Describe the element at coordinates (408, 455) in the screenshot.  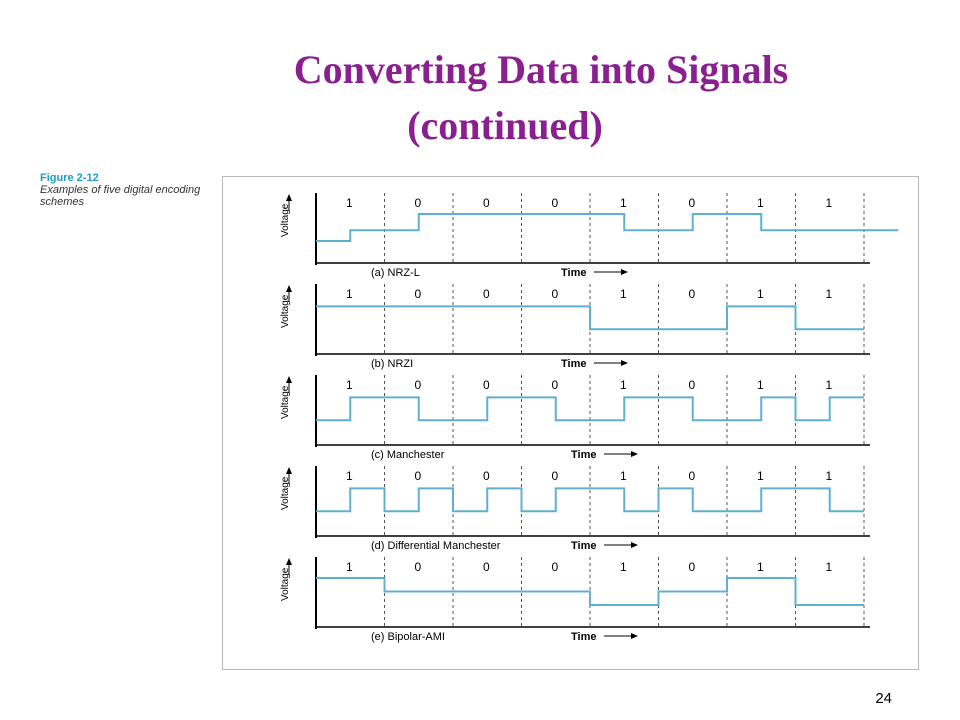
I see `panel-label: (c) Manchester` at that location.